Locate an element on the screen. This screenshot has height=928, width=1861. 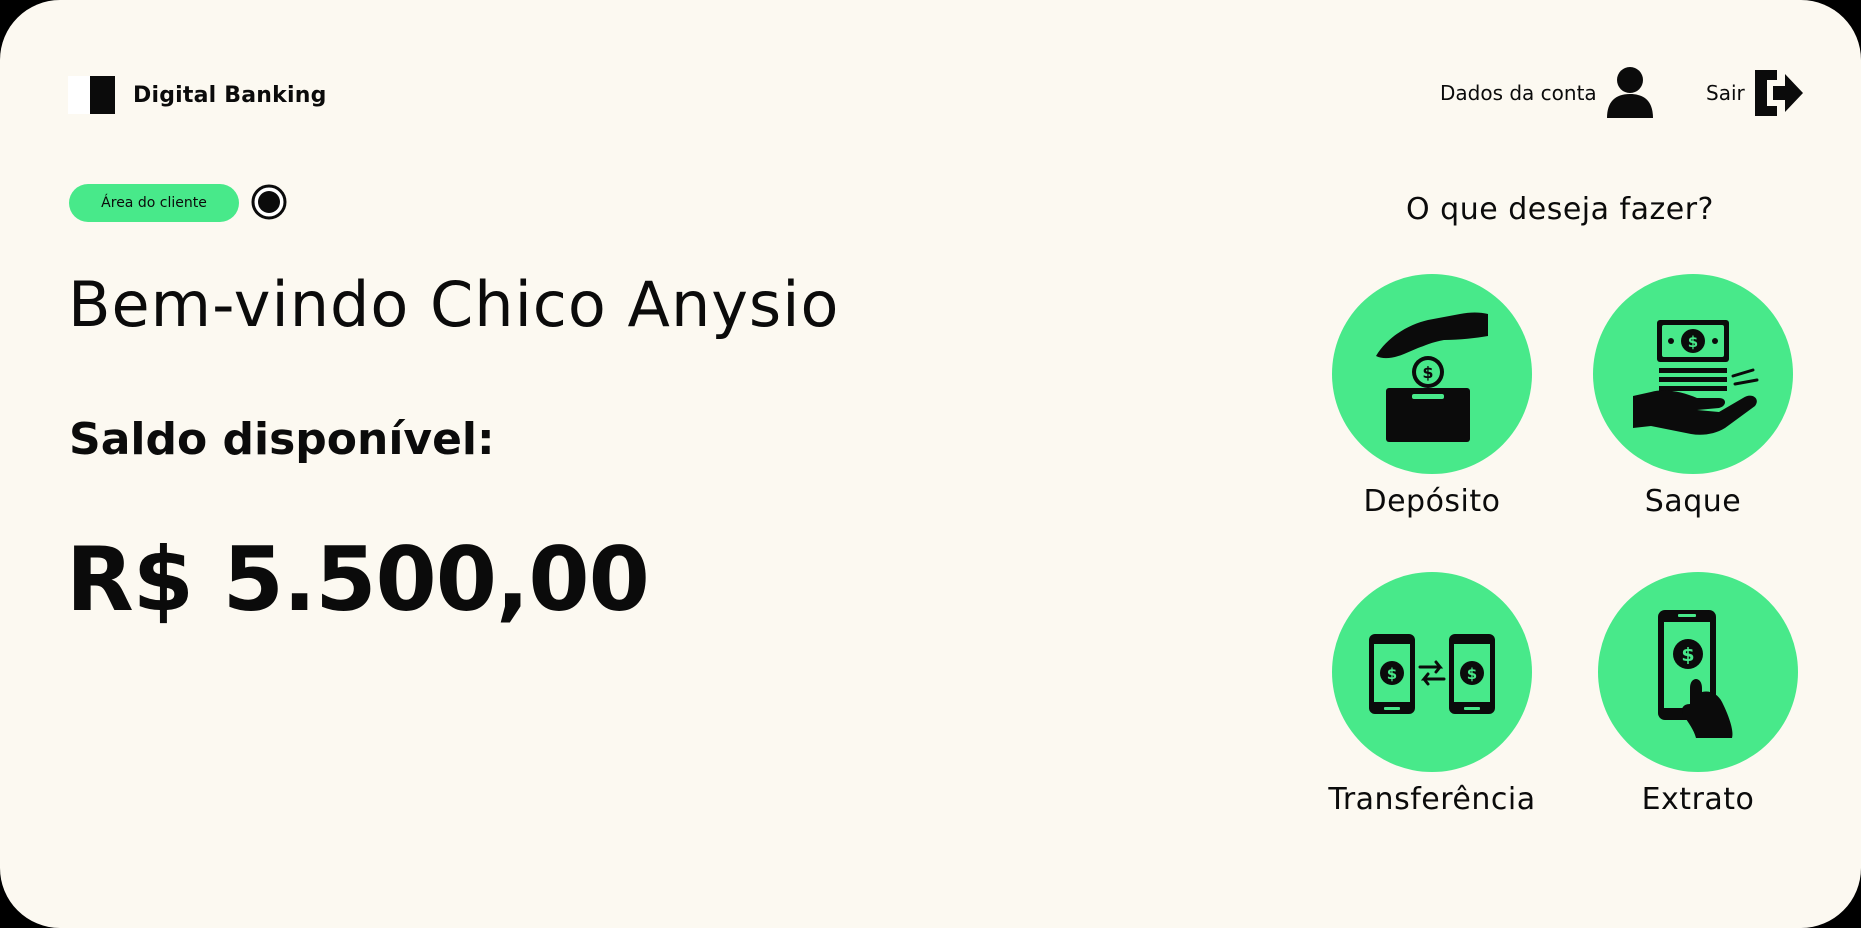
withdraw-circle: $ is located at coordinates (1693, 374).